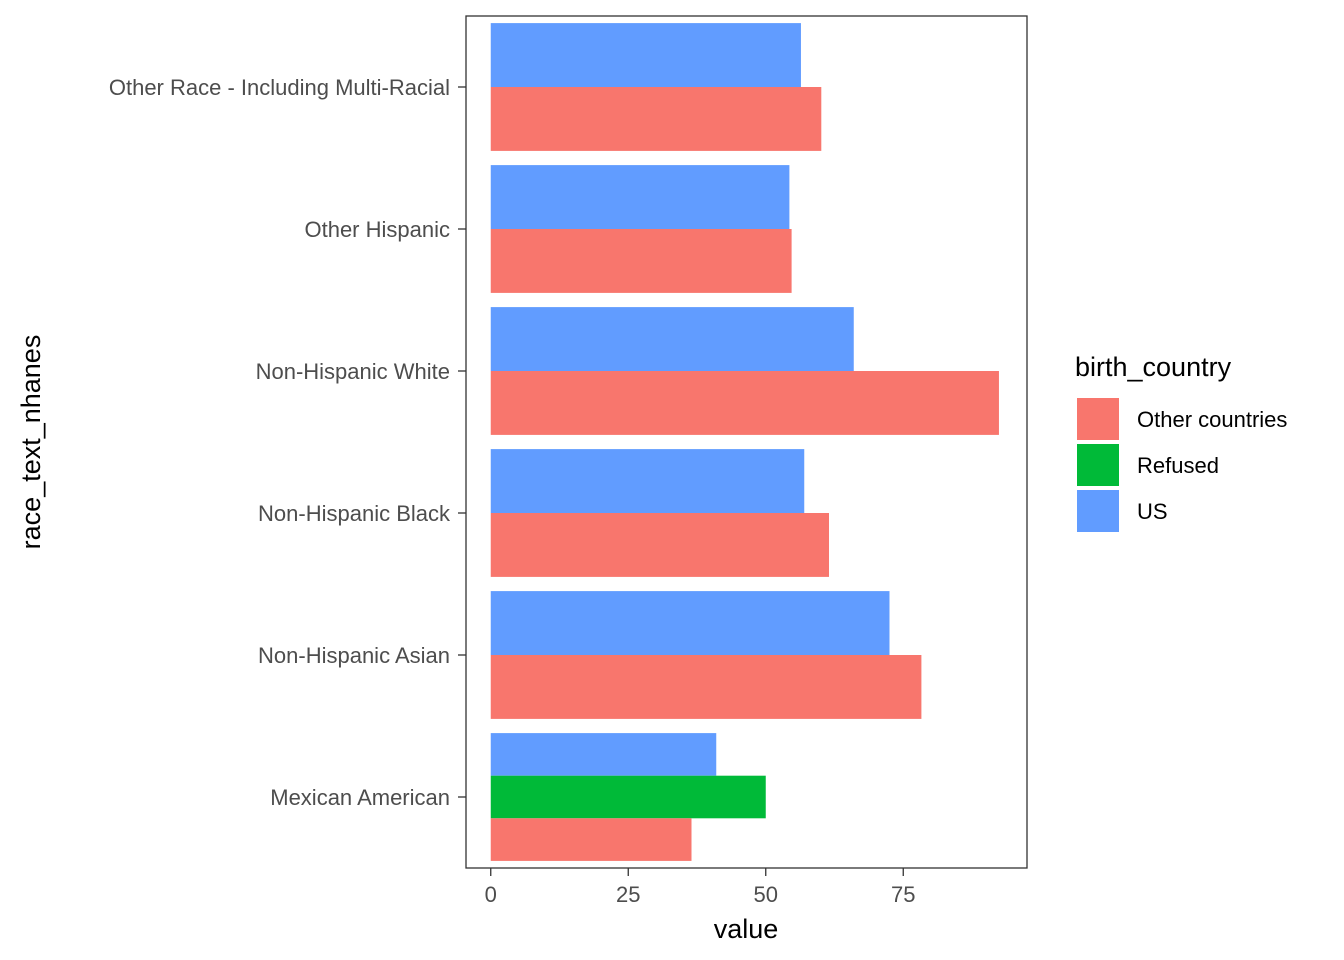 The width and height of the screenshot is (1344, 960). I want to click on legend-title: birth_country, so click(1153, 367).